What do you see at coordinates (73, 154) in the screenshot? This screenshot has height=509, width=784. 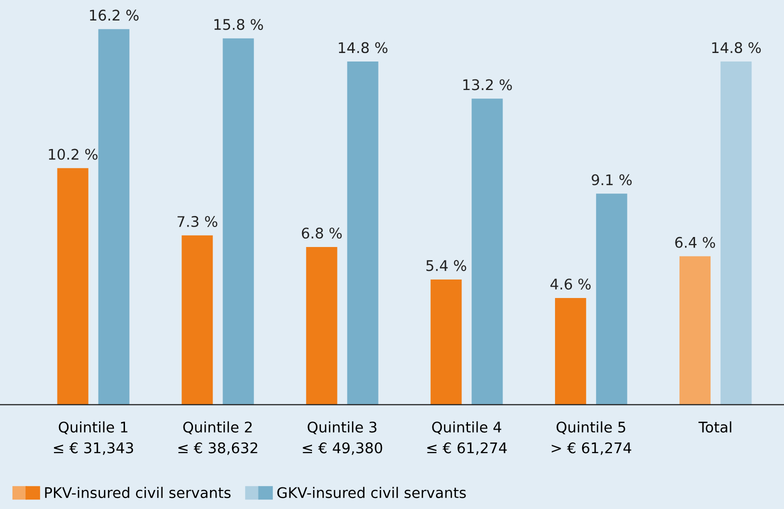 I see `data-label: 10.2 %` at bounding box center [73, 154].